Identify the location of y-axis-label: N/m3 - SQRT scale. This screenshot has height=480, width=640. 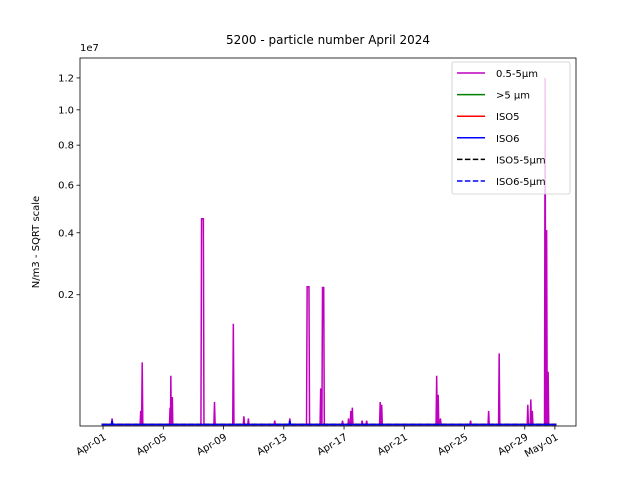
(36, 242).